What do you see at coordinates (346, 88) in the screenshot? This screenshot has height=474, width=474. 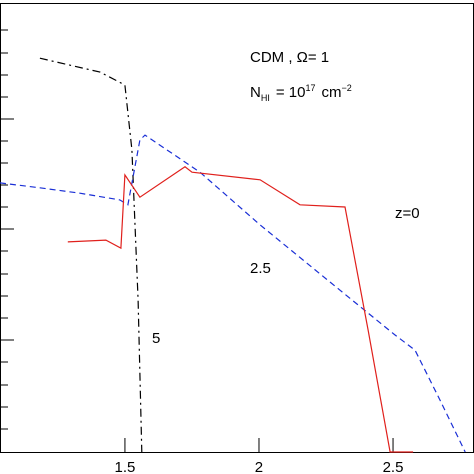 I see `unit-exp: −2` at bounding box center [346, 88].